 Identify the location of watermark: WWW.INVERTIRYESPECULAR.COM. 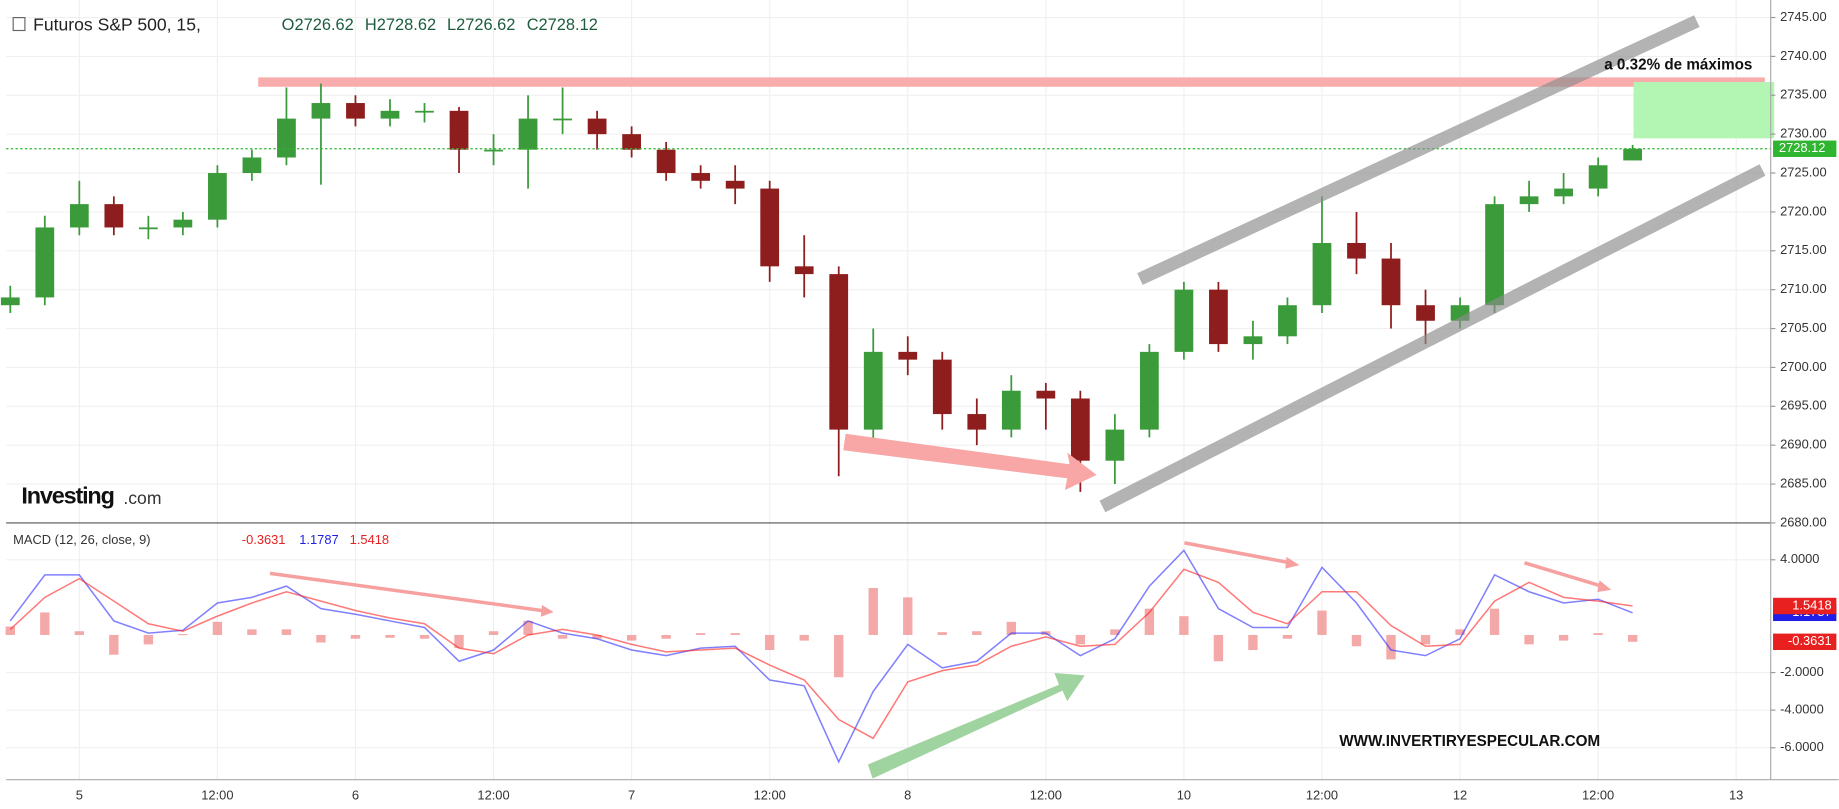
(1469, 741).